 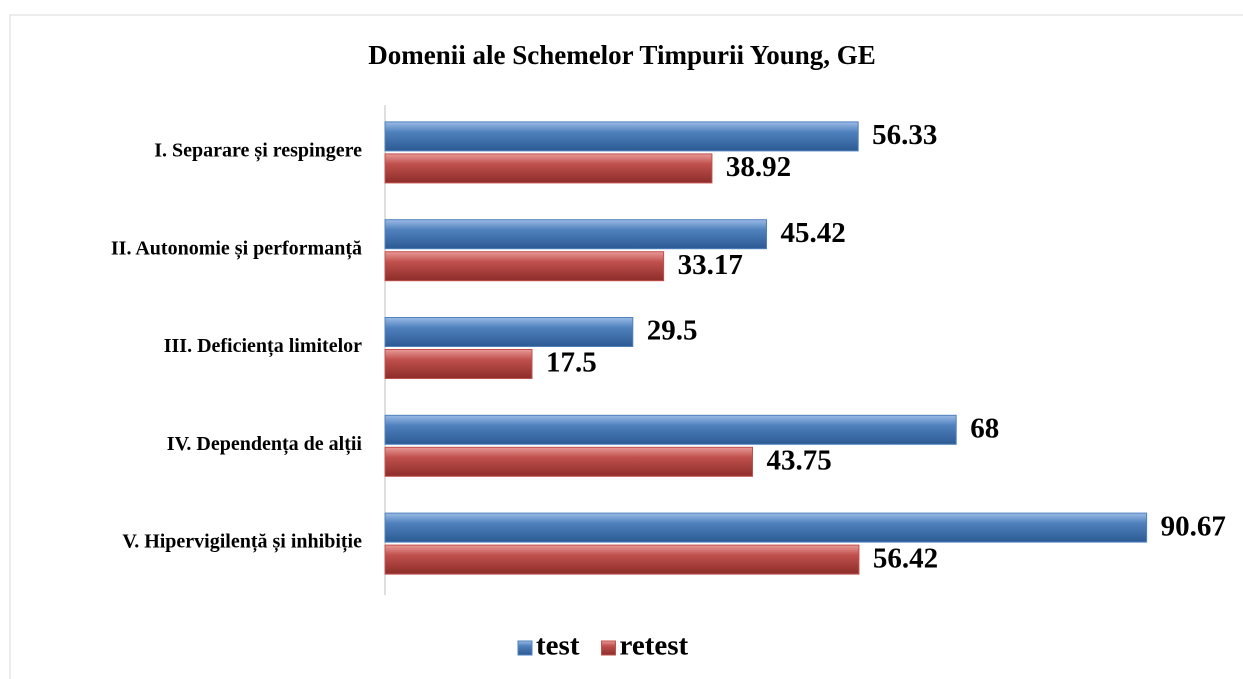 I want to click on legend-label: retest, so click(x=653, y=646).